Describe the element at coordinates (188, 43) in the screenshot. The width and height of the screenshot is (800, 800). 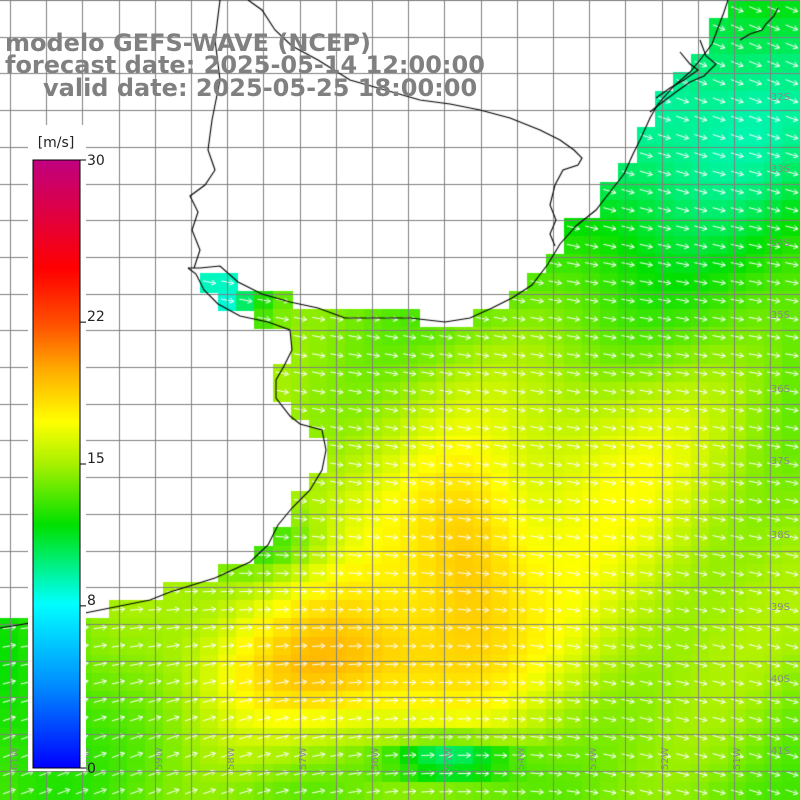
I see `model-title: modelo GEFS-WAVE (NCEP)` at that location.